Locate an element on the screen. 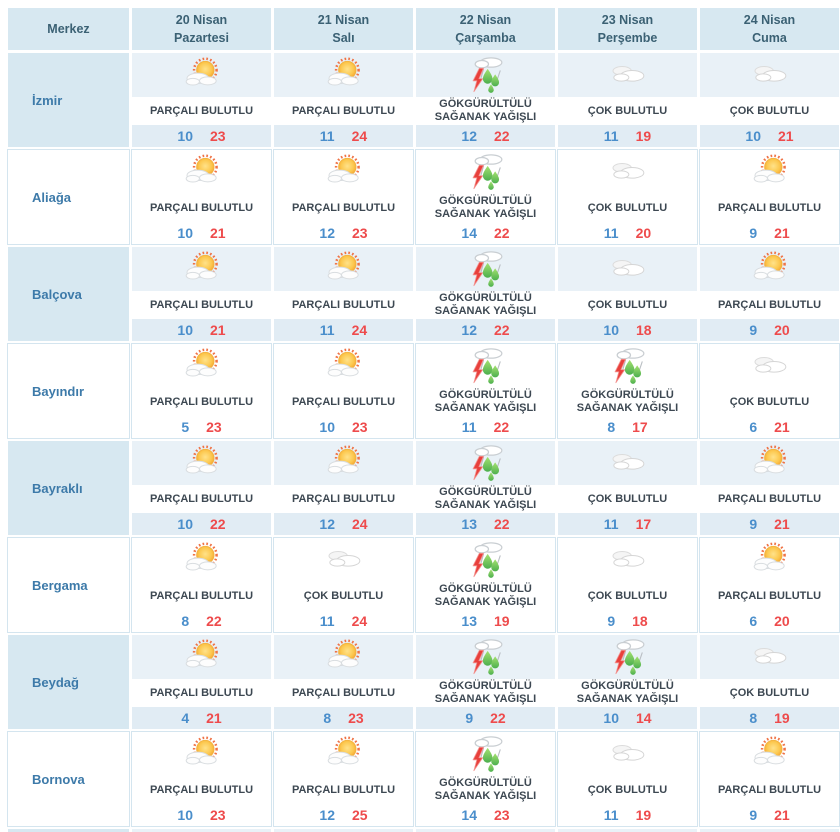 The height and width of the screenshot is (832, 840). temperature-strip: 10 21 is located at coordinates (201, 233).